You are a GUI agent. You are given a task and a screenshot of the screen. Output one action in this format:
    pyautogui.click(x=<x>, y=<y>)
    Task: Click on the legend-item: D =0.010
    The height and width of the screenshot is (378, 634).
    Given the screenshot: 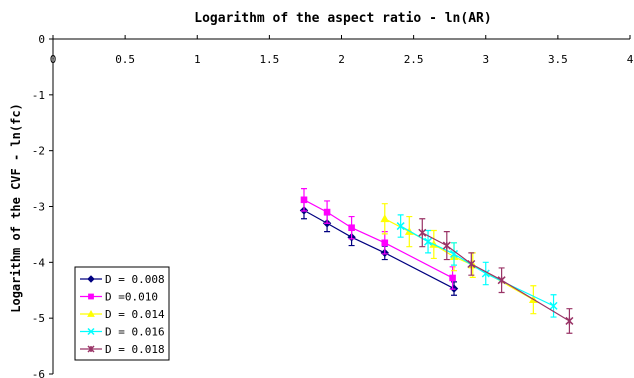 What is the action you would take?
    pyautogui.click(x=119, y=297)
    